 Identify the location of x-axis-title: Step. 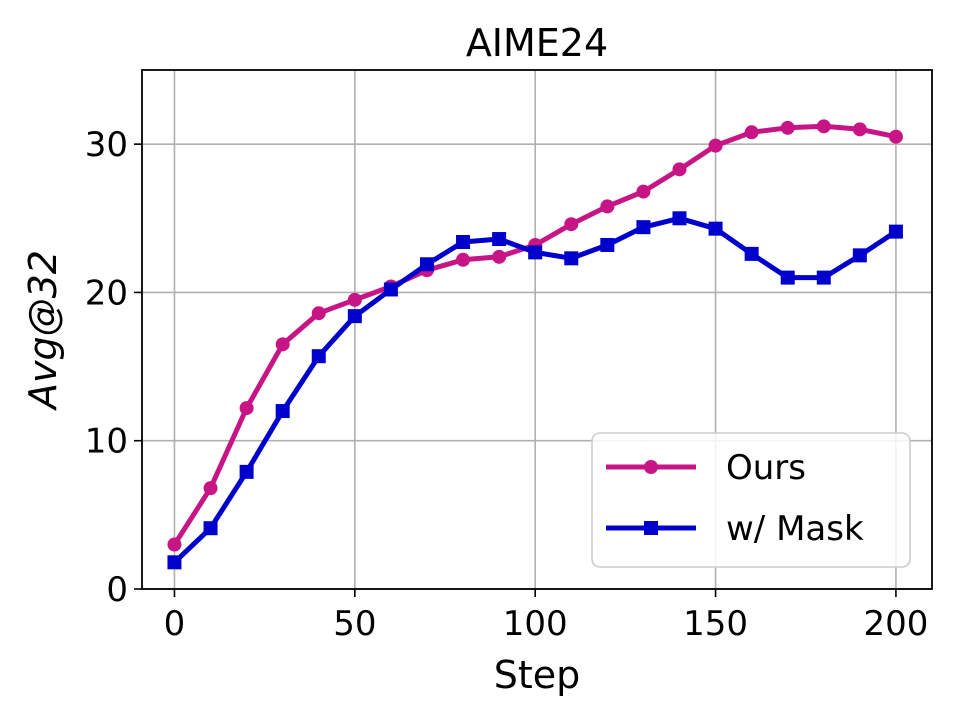
(537, 675).